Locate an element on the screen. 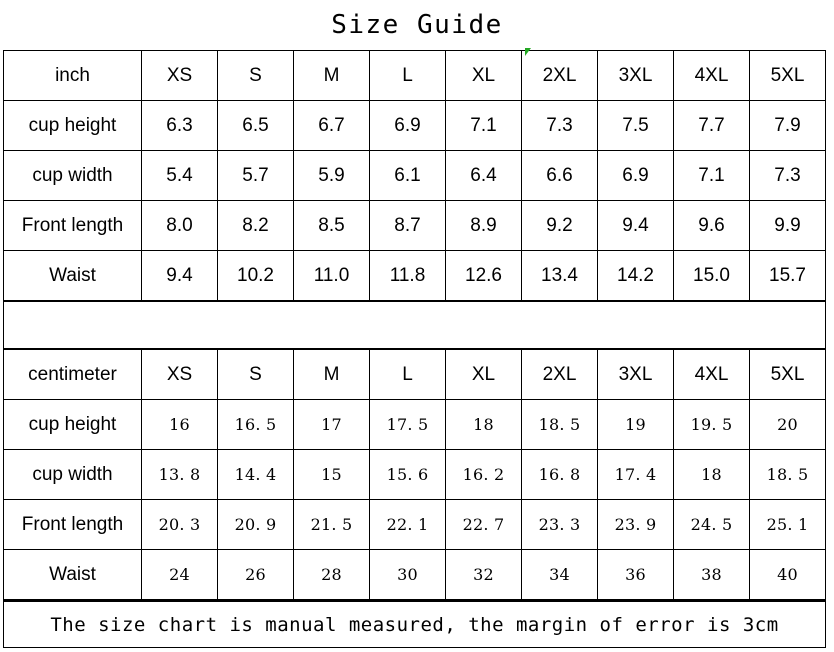 The height and width of the screenshot is (652, 834). cell-inch-waist-l: 11.8 is located at coordinates (407, 275).